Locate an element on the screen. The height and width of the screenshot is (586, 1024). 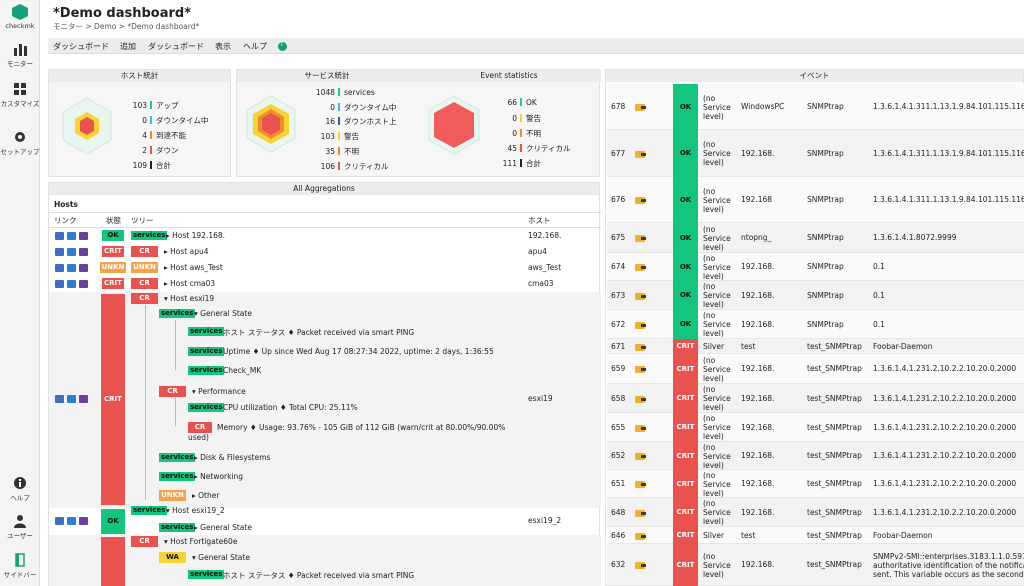
tree-networking: ▸ Networking is located at coordinates (219, 476).